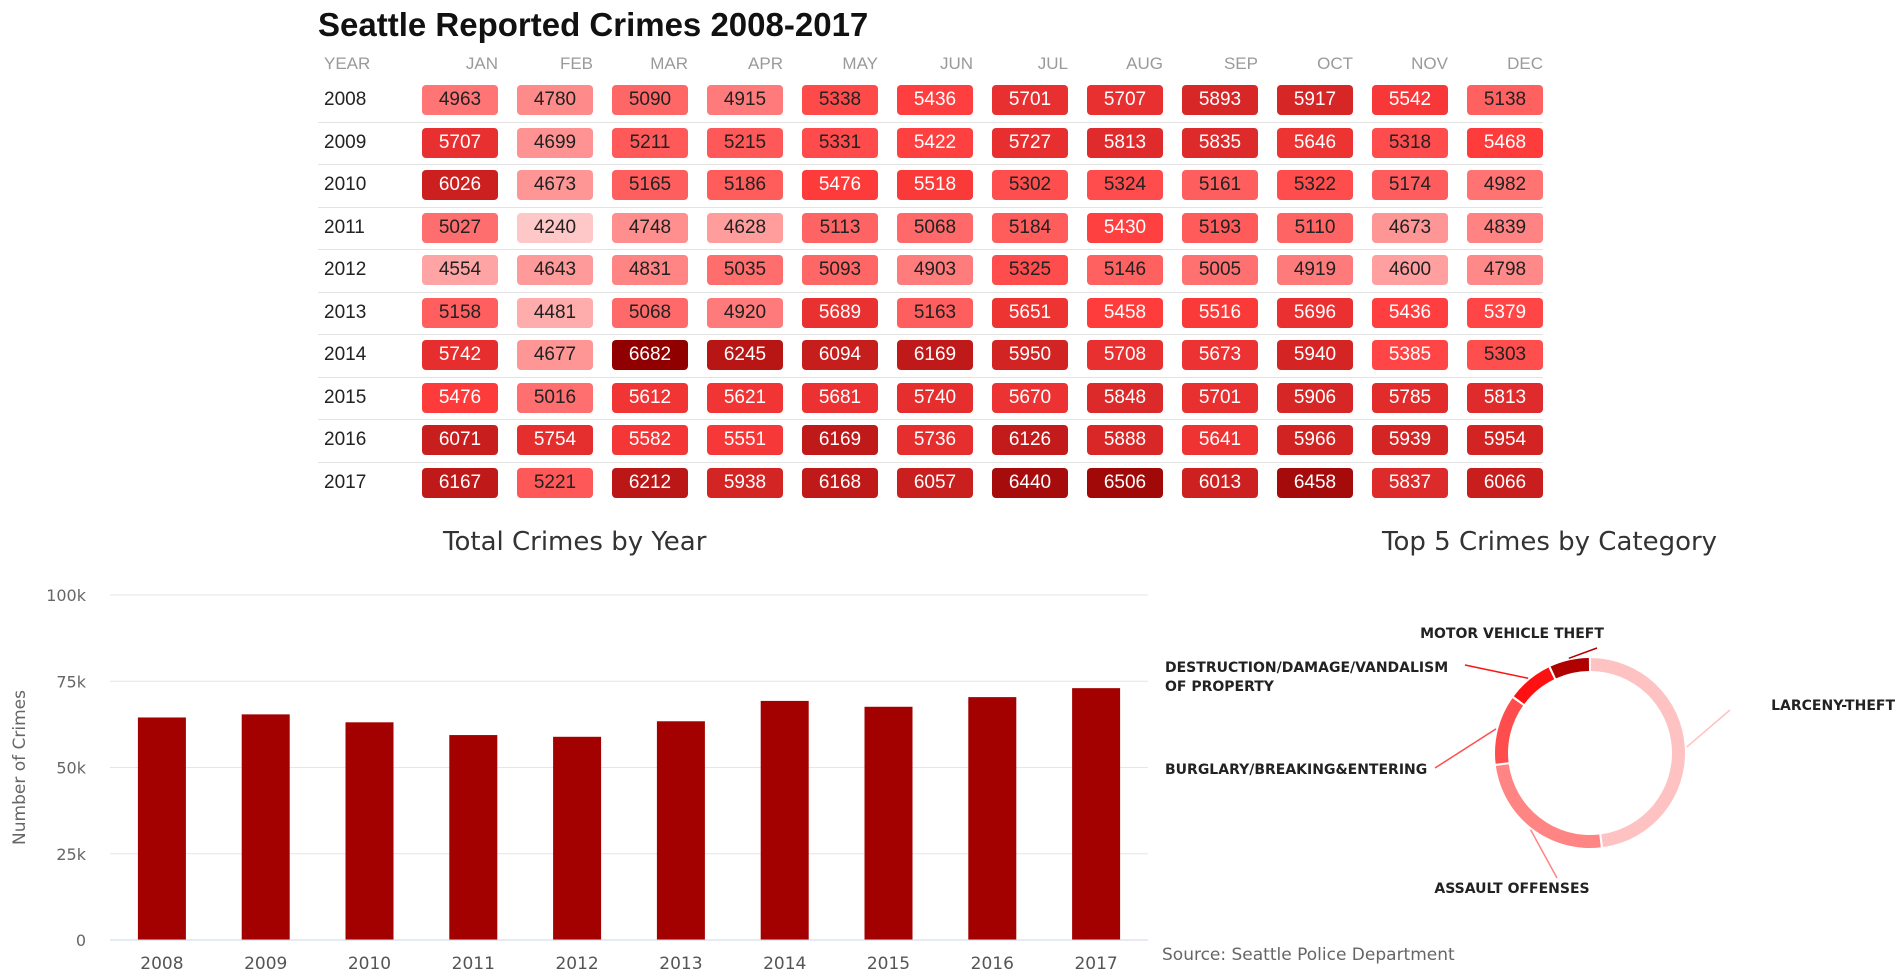 This screenshot has height=975, width=1897. Describe the element at coordinates (1125, 100) in the screenshot. I see `heatmap-cell: 5707` at that location.